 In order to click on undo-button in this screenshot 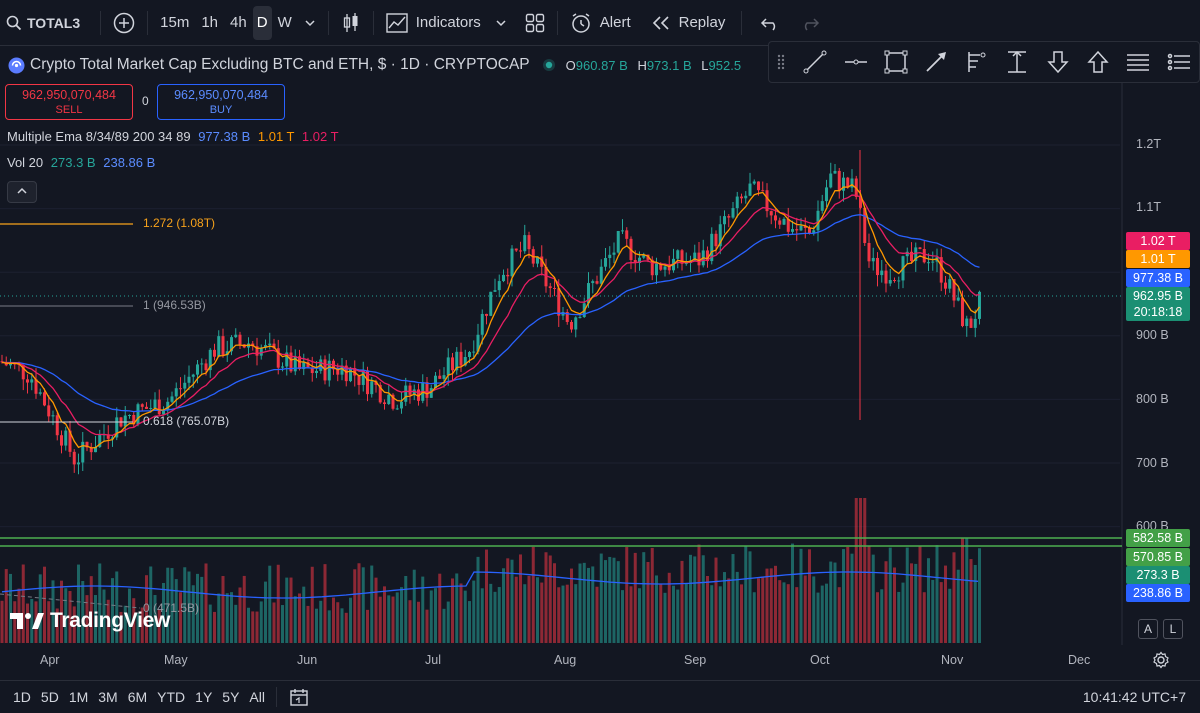, I will do `click(770, 23)`.